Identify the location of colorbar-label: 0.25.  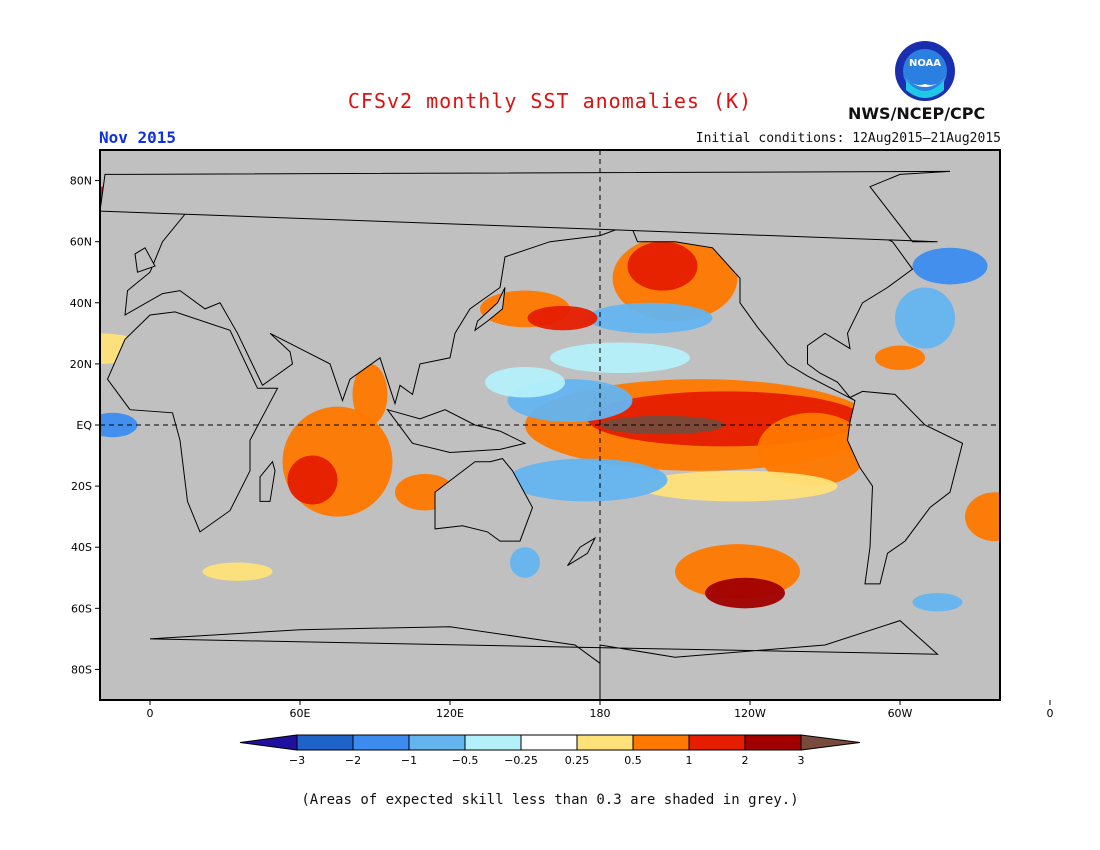
(577, 760).